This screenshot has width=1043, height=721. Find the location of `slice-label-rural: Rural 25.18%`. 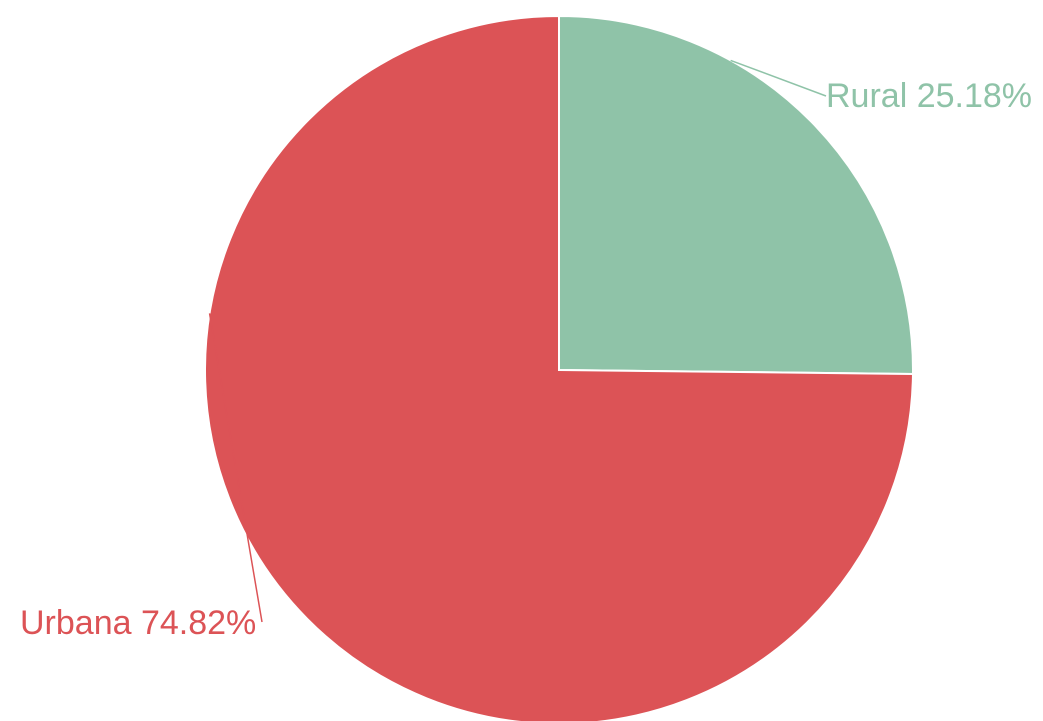

slice-label-rural: Rural 25.18% is located at coordinates (929, 96).